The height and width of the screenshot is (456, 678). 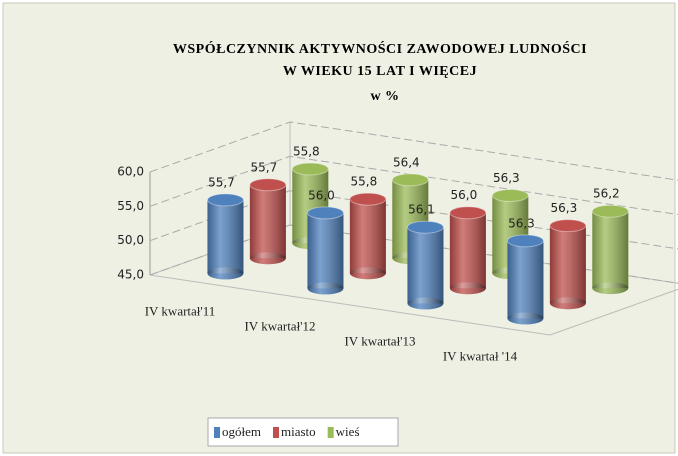 I want to click on chart-title: W WIEKU 15 LAT I WIĘCEJ, so click(x=380, y=71).